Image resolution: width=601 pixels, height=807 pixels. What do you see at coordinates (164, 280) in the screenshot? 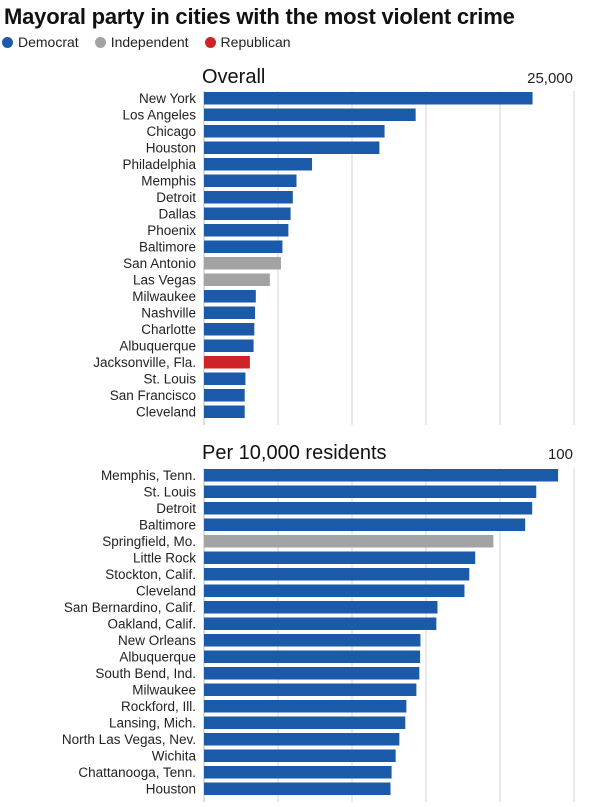
I see `category-label: Las Vegas` at bounding box center [164, 280].